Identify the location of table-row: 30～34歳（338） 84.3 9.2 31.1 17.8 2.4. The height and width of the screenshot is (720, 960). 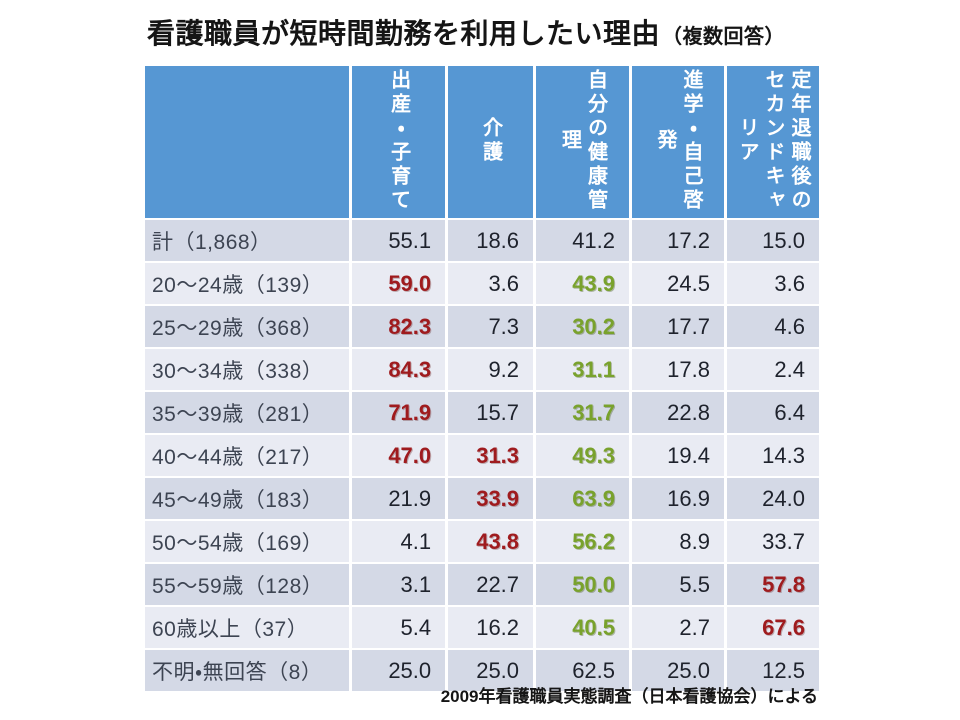
(482, 369).